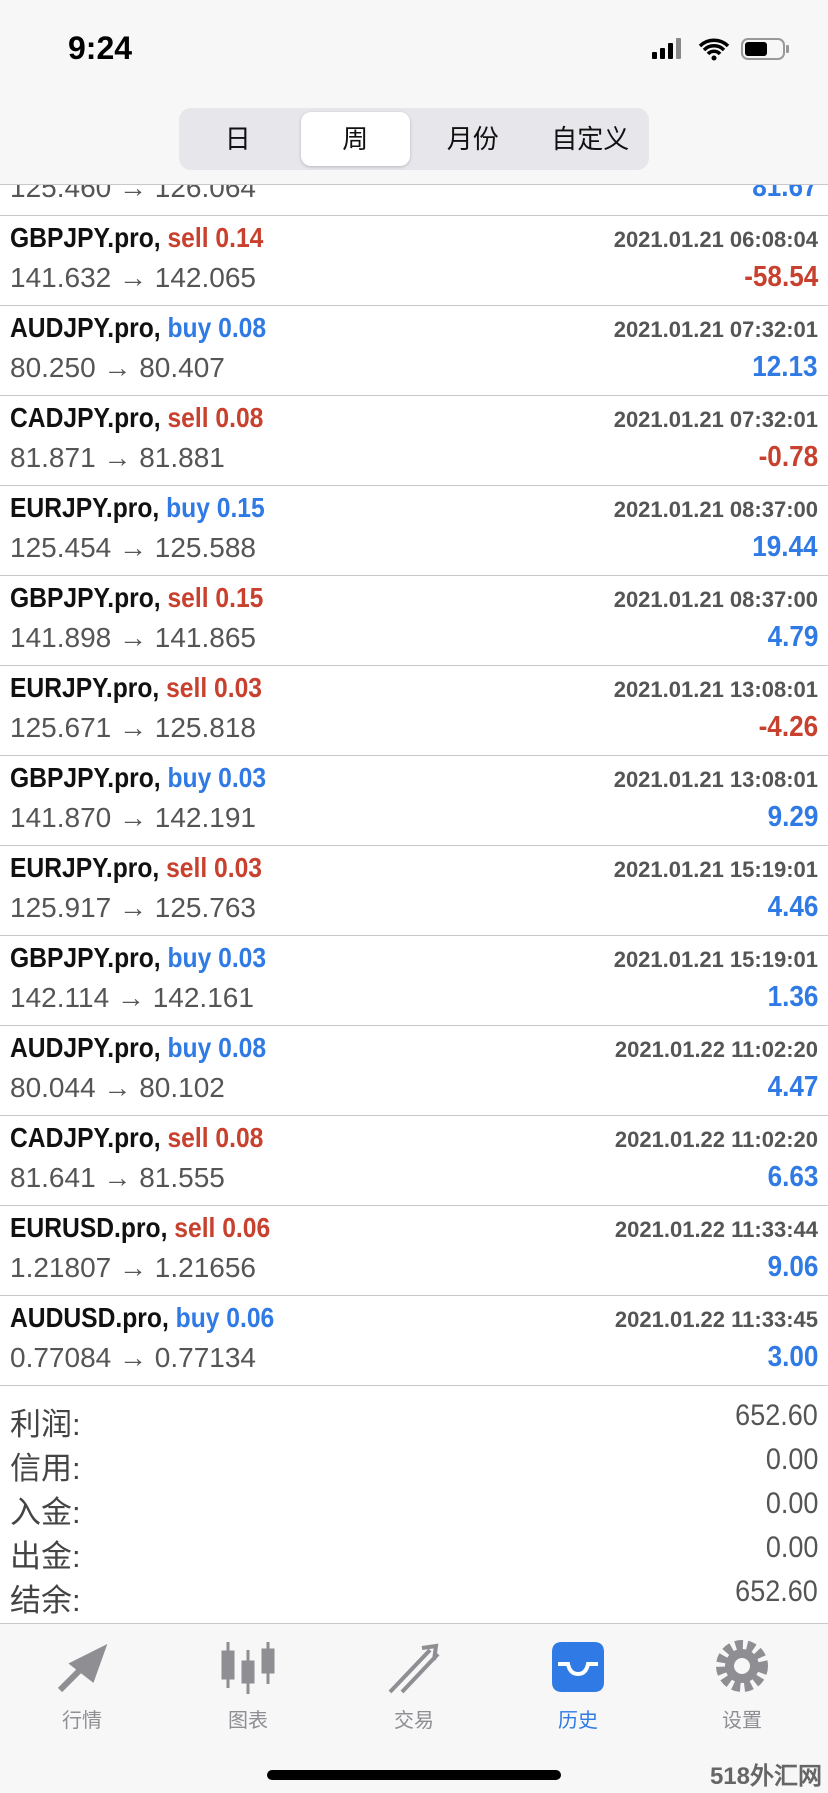  Describe the element at coordinates (414, 1708) in the screenshot. I see `tab-bar: 518外汇网 行情 图表 交易 历史 设置` at that location.